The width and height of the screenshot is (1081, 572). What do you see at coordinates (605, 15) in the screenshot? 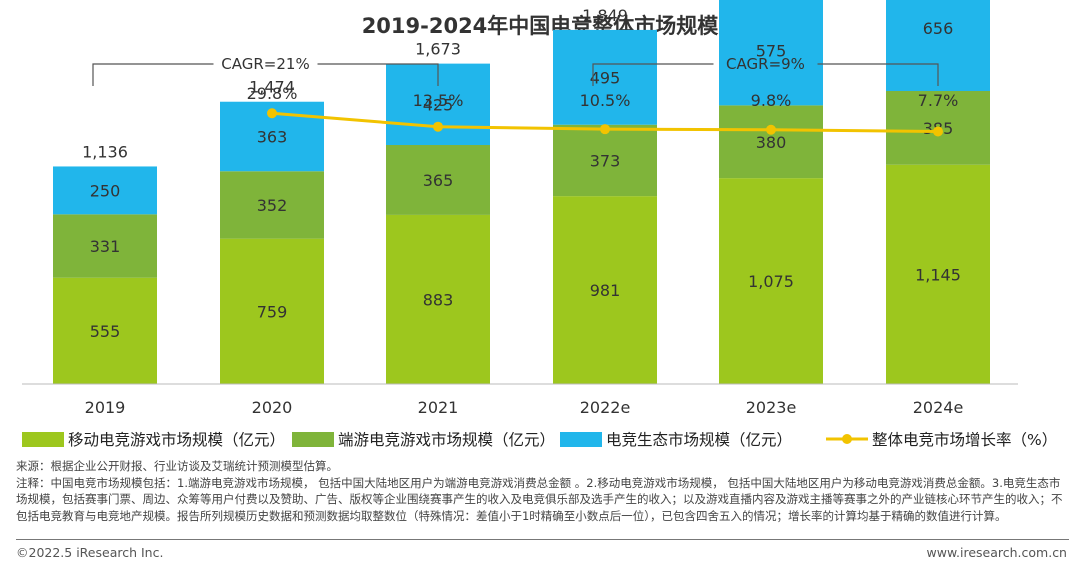
I see `total-label: 1,849` at bounding box center [605, 15].